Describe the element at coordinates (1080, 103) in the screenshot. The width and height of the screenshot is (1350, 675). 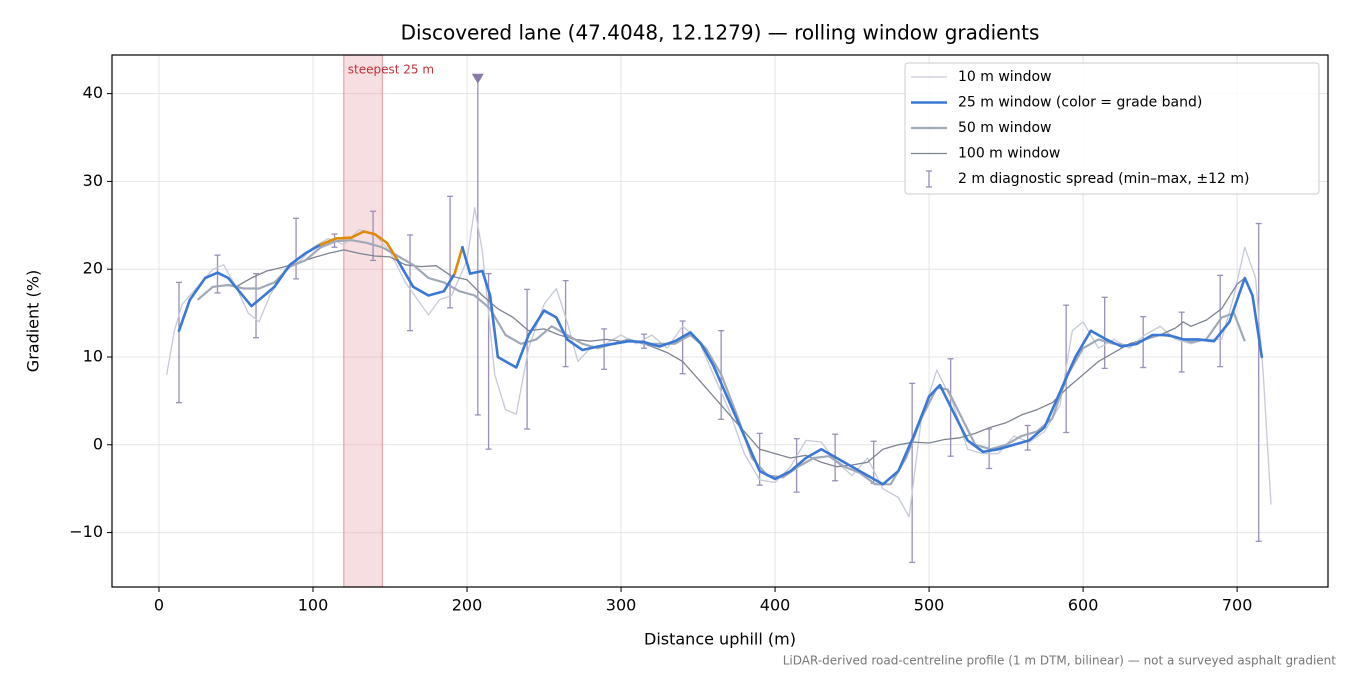
I see `legend-label: 25 m window (color = grade band)` at that location.